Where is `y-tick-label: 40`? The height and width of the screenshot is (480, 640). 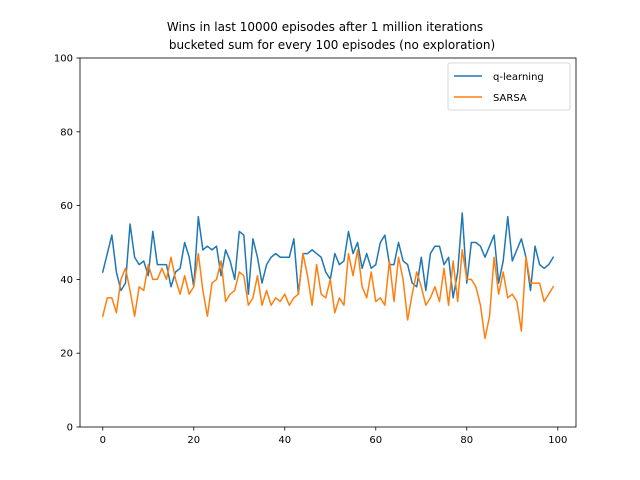 y-tick-label: 40 is located at coordinates (66, 280).